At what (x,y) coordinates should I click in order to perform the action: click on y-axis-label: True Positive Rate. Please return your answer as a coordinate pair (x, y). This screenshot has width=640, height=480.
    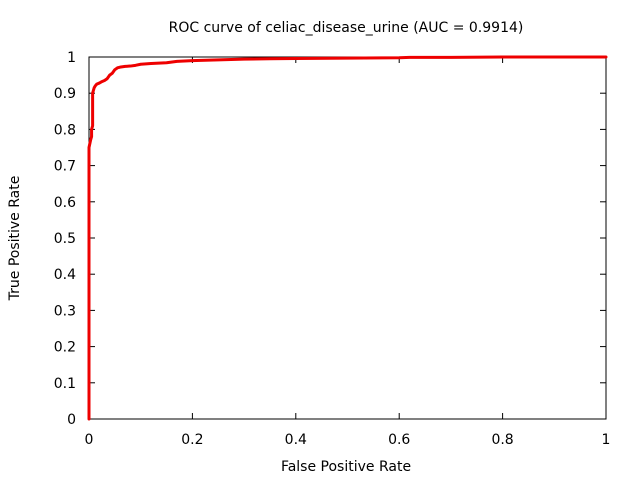
    Looking at the image, I should click on (15, 239).